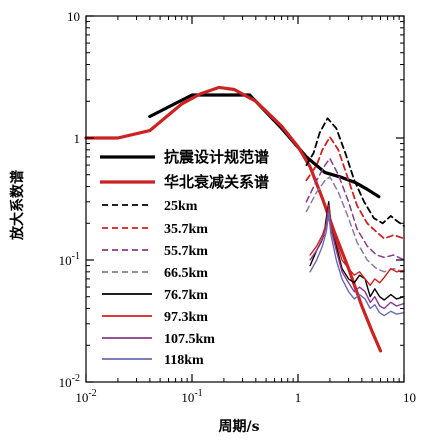 The image size is (432, 440). Describe the element at coordinates (186, 229) in the screenshot. I see `legend-label: 35.7km` at that location.